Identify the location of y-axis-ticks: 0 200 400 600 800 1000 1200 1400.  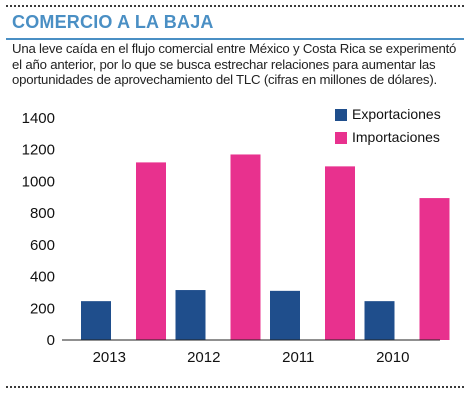
(38, 229).